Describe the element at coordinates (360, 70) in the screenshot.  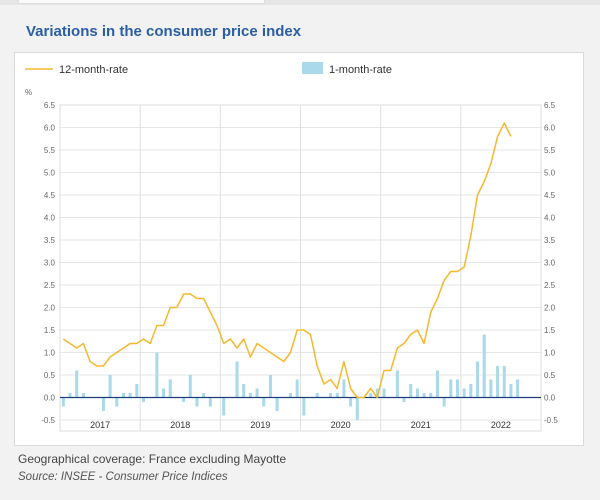
I see `legend-bar-label: 1-month-rate` at that location.